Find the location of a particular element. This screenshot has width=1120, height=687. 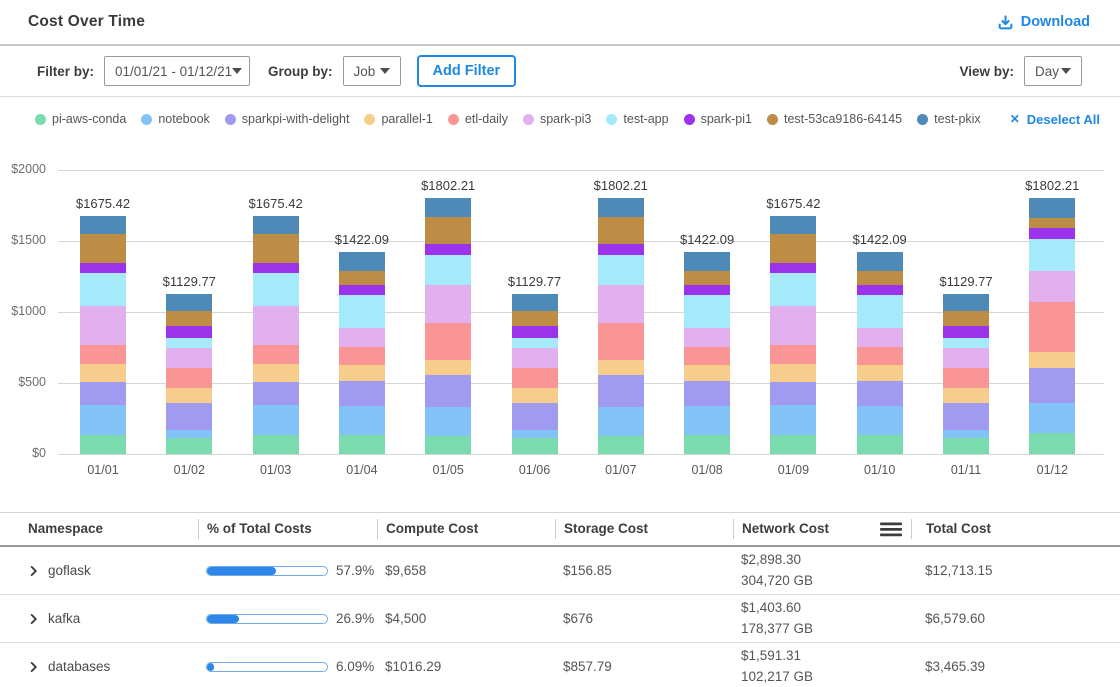

col-header-pct-total-costs: % of Total Costs is located at coordinates (287, 529).